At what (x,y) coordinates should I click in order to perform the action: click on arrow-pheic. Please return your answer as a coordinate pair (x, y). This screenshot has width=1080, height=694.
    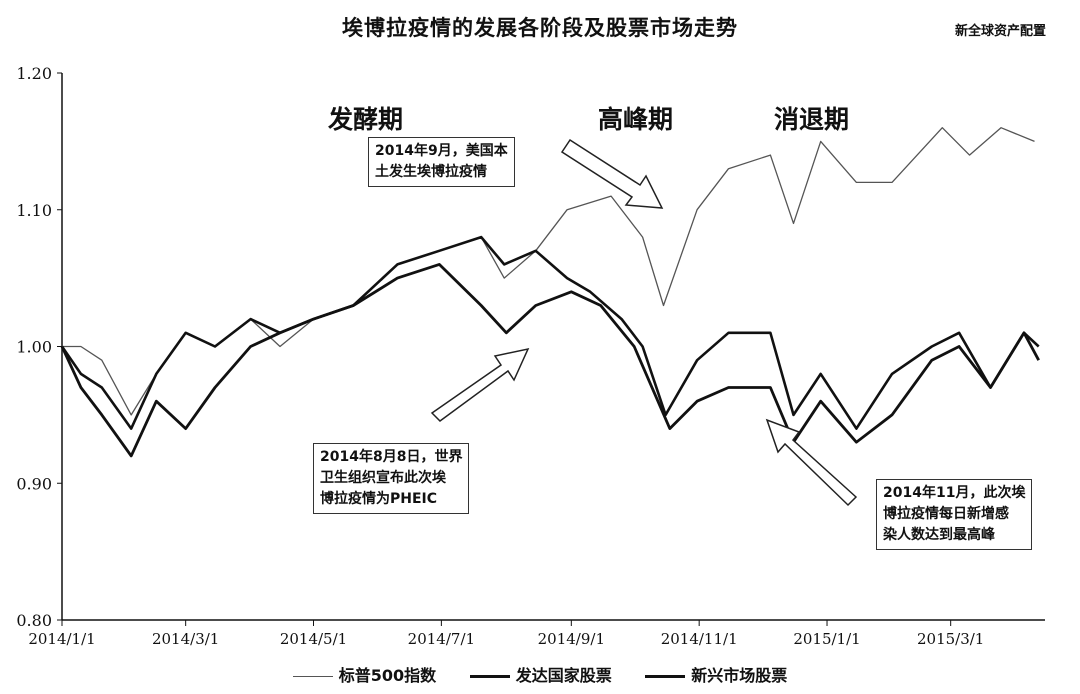
    Looking at the image, I should click on (480, 384).